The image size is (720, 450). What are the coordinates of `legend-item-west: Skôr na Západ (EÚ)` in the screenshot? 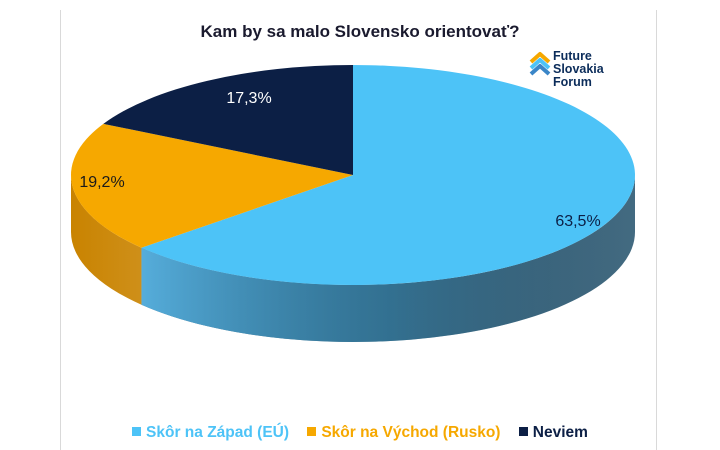 It's located at (210, 433).